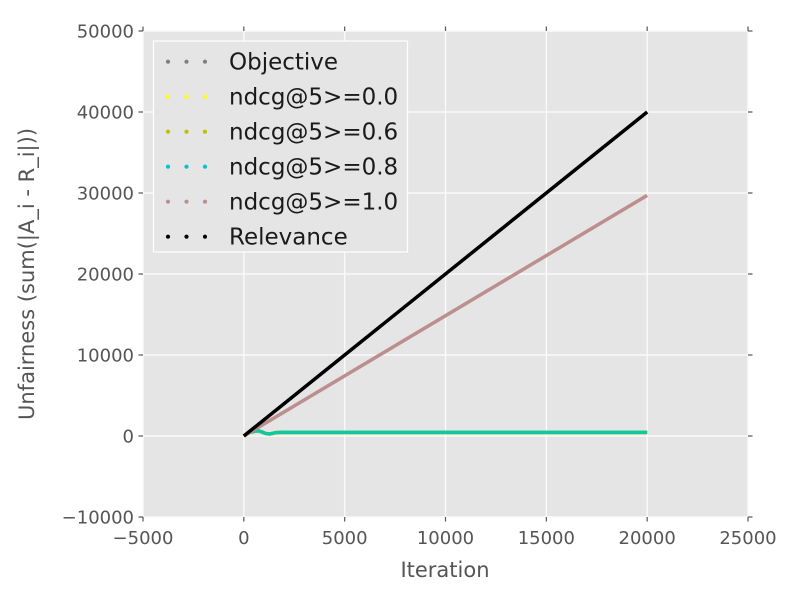  I want to click on legend-box, so click(280, 146).